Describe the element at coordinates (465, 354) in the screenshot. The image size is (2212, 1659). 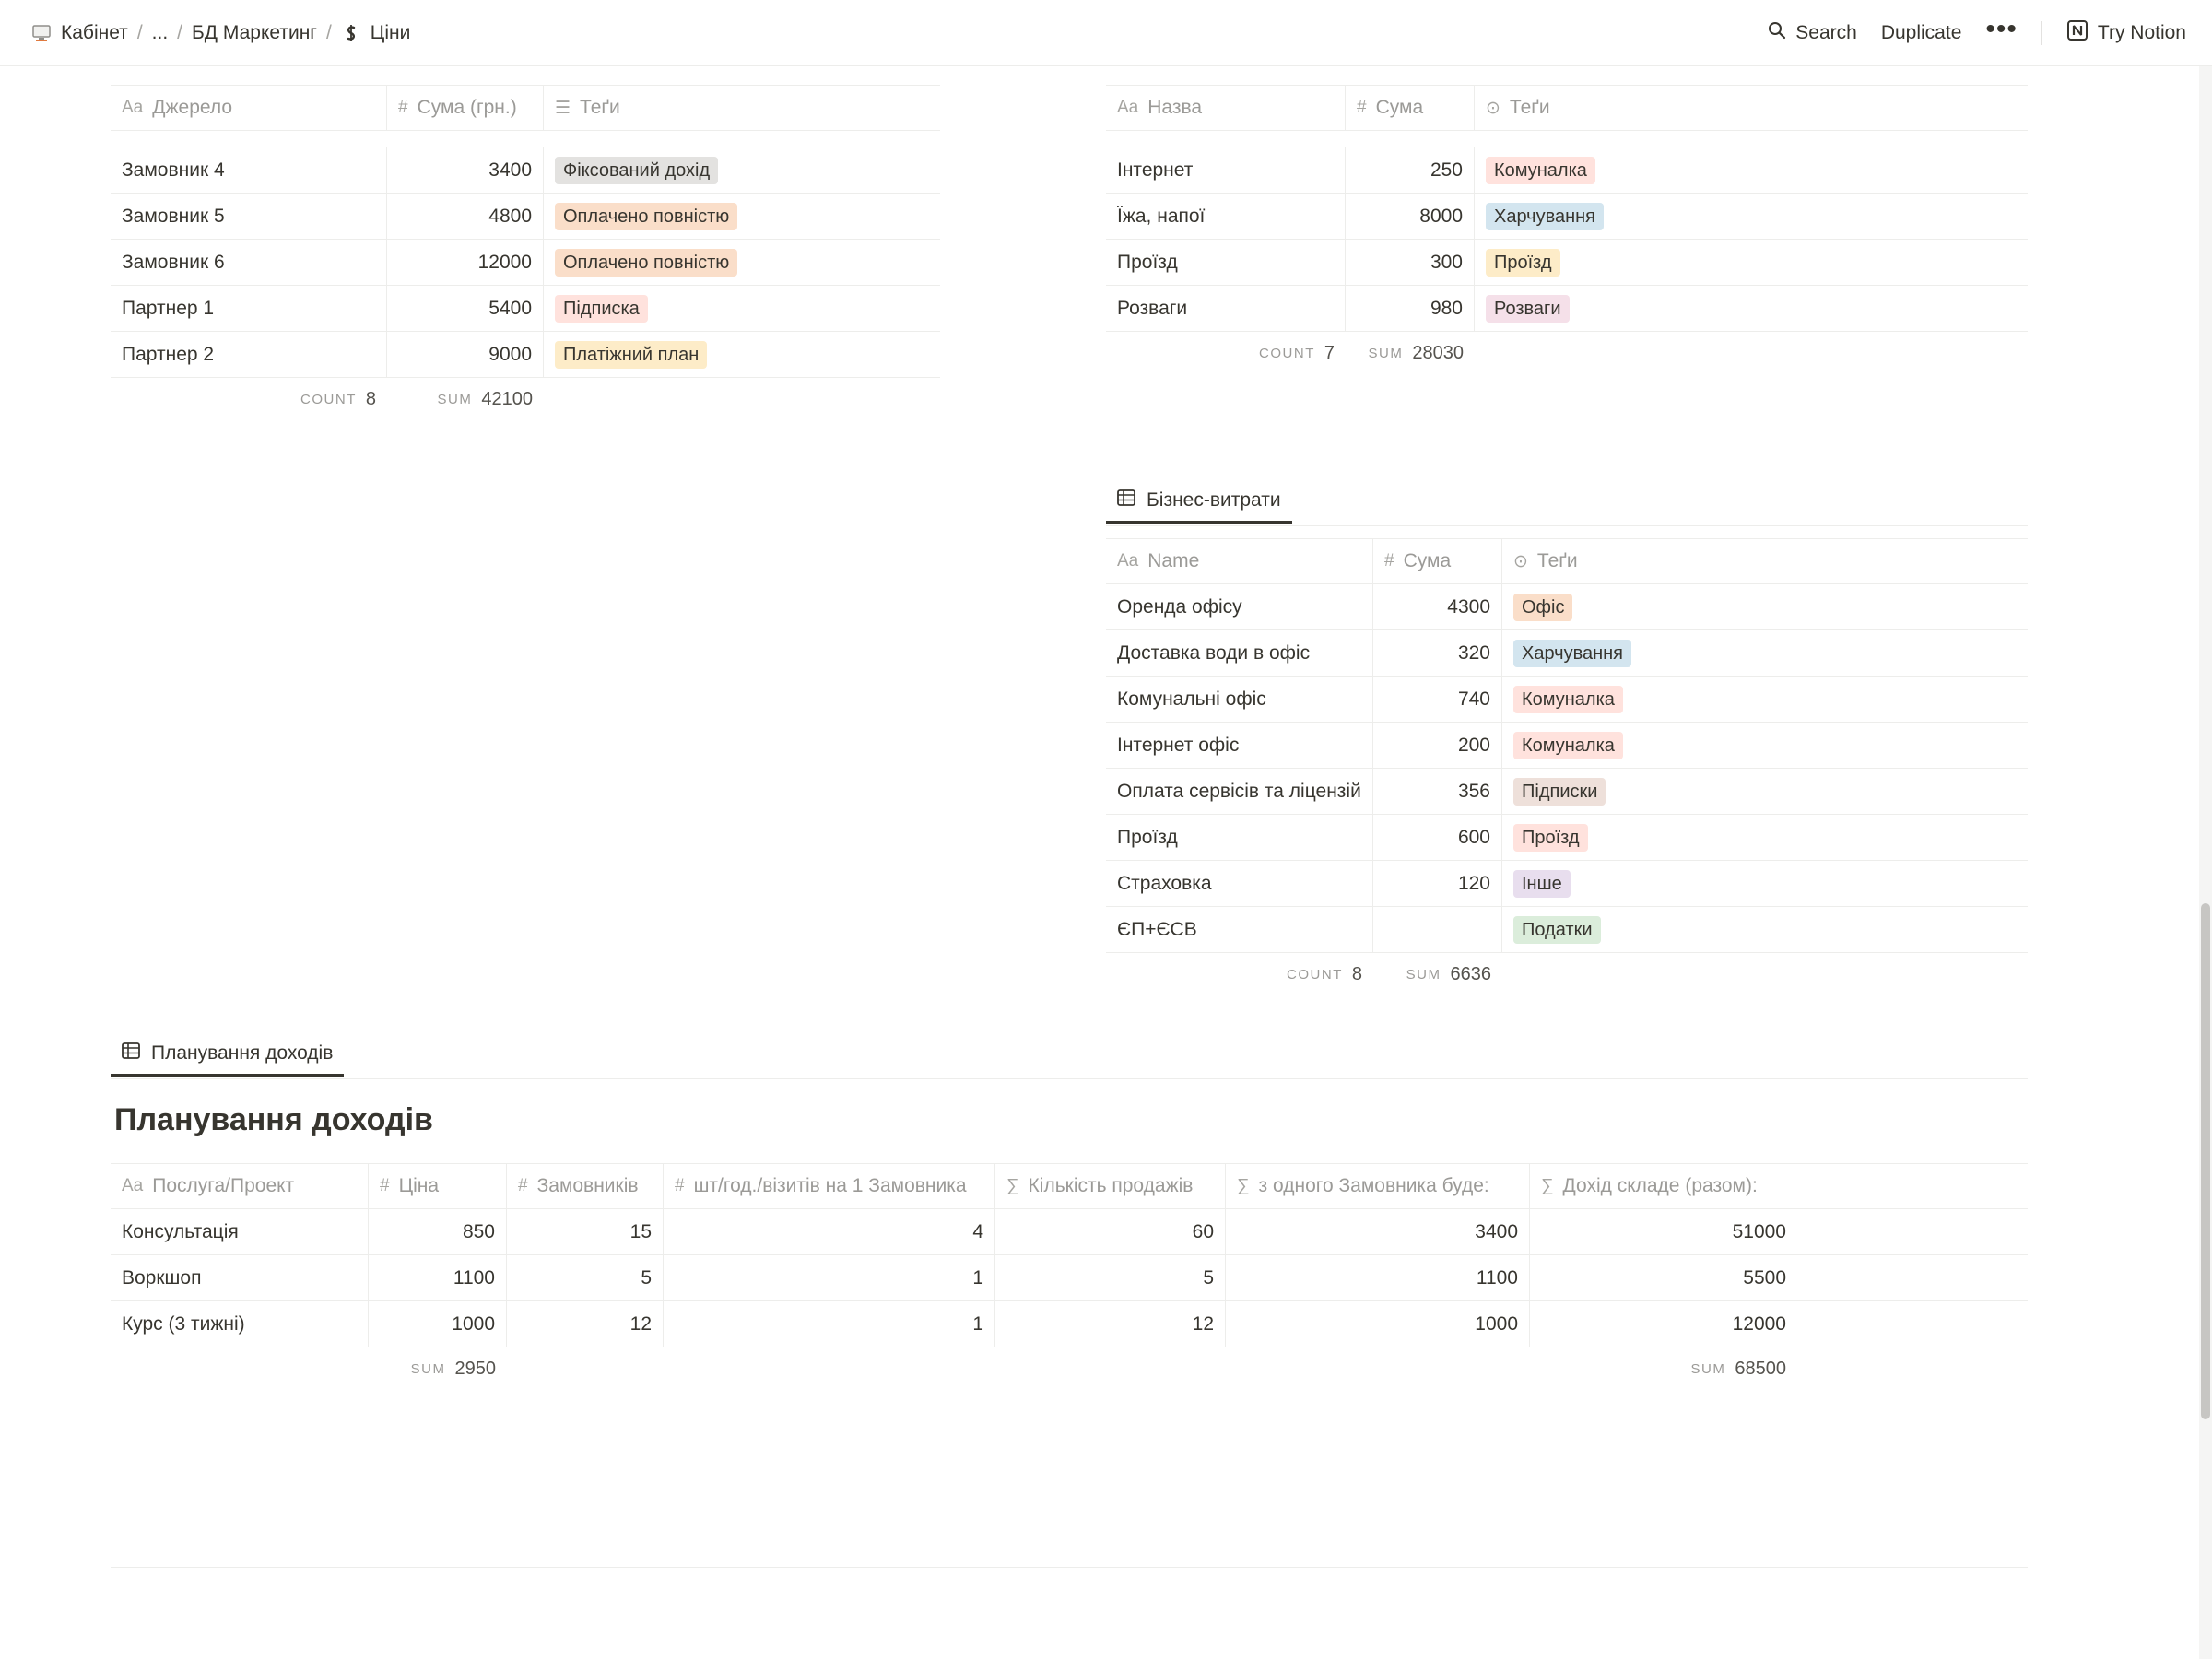
I see `cell-amount: 9000` at that location.